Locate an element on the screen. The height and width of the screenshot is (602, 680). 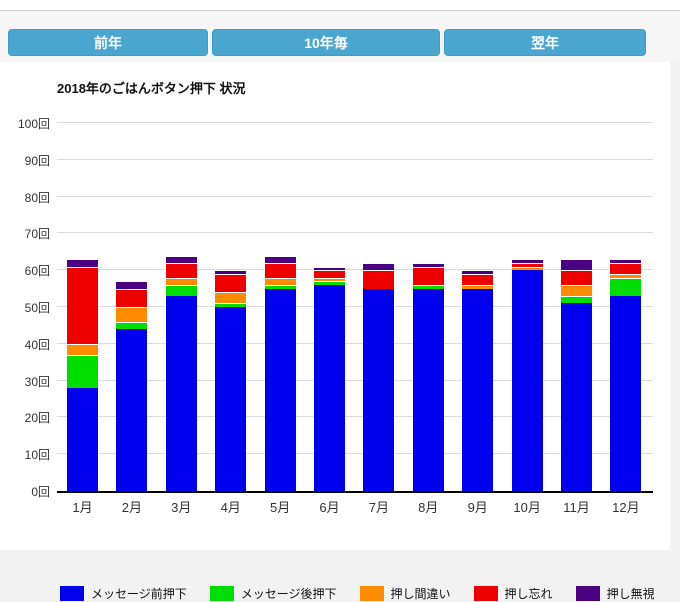
bar-5月 is located at coordinates (280, 373).